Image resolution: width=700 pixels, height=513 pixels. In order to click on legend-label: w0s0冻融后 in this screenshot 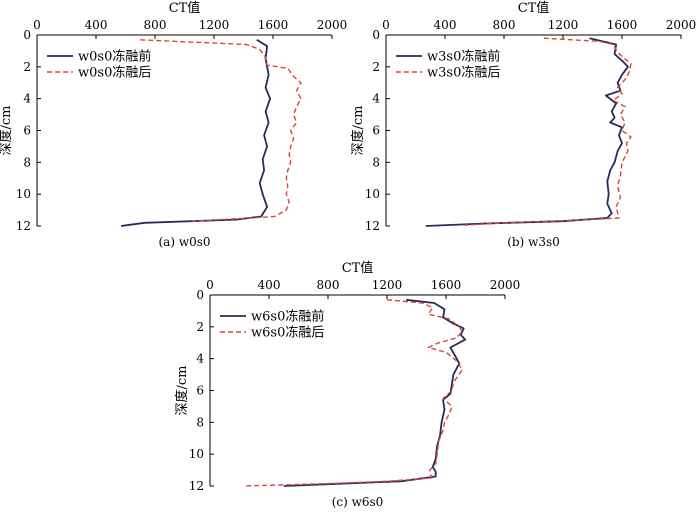, I will do `click(114, 73)`.